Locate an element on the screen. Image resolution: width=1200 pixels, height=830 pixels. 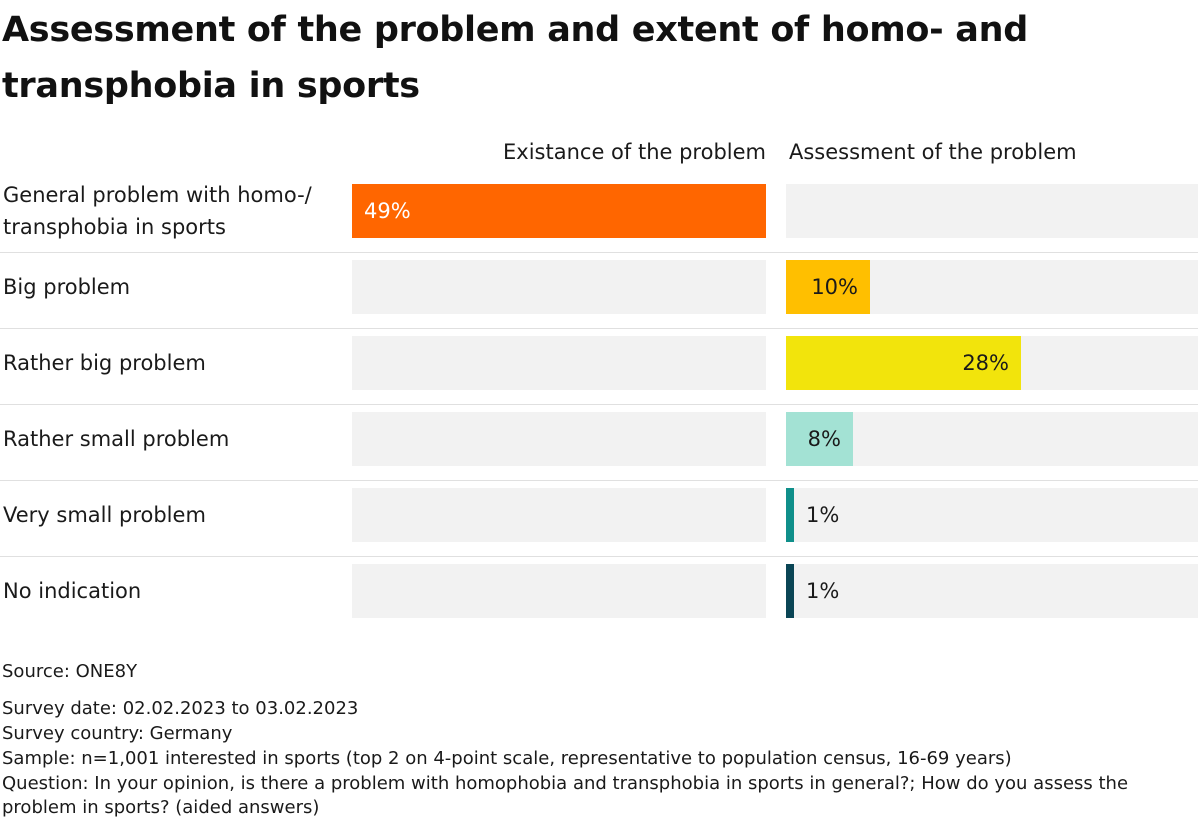
assessment-track is located at coordinates (992, 211).